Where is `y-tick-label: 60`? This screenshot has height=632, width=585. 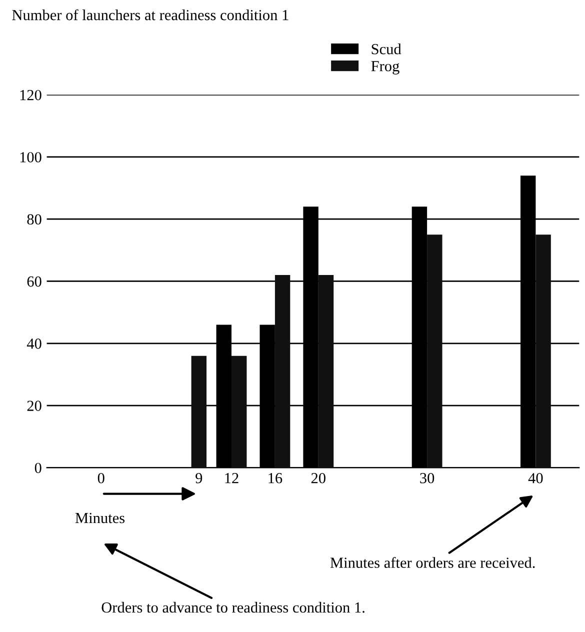 y-tick-label: 60 is located at coordinates (34, 281).